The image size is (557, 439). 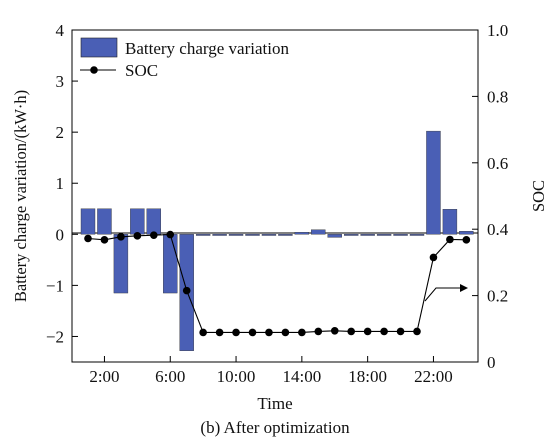 I want to click on legend-marker-soc, so click(x=94, y=70).